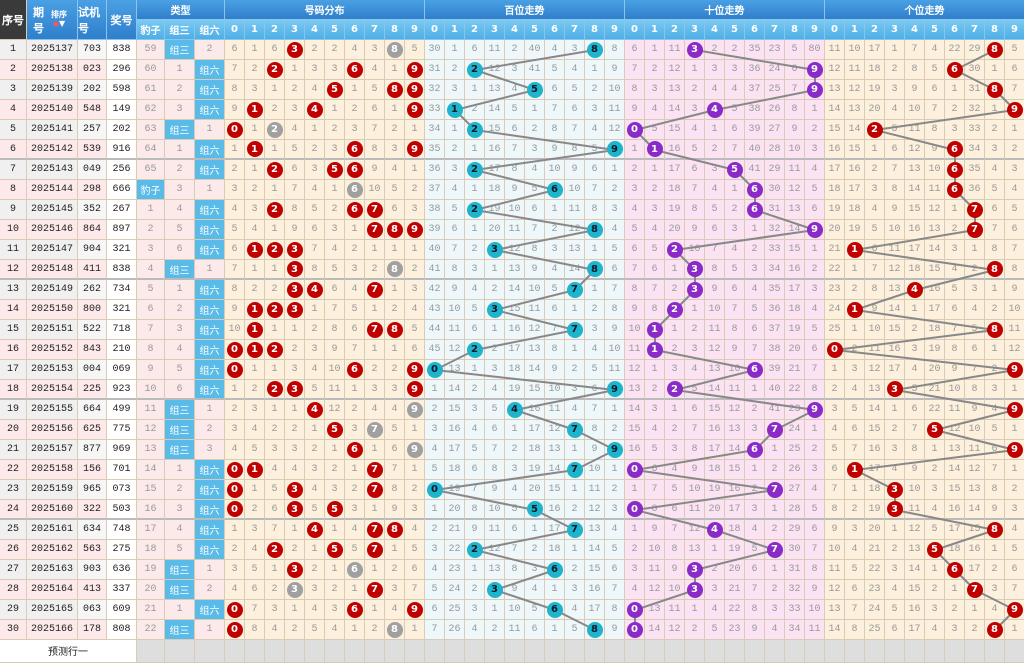 This screenshot has width=1024, height=663. I want to click on tens-hit: 6, so click(755, 450).